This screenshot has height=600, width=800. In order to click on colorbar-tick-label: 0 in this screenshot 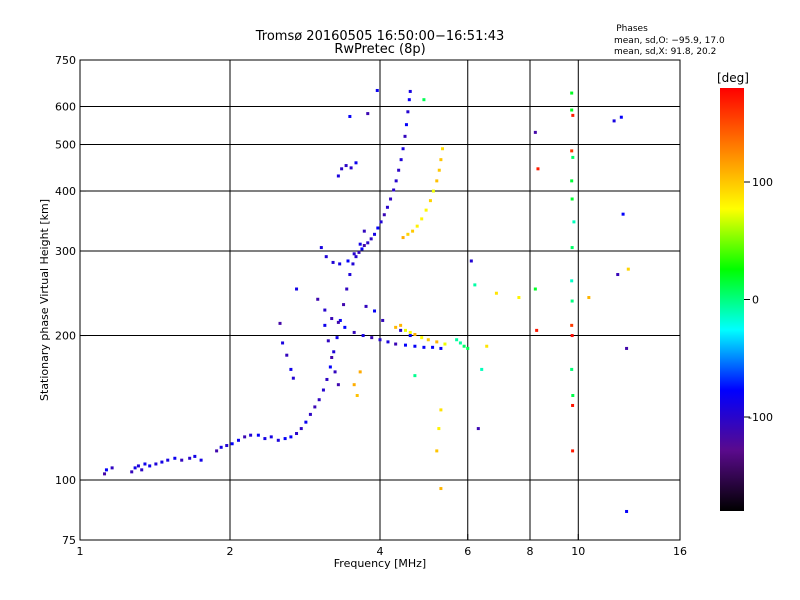, I will do `click(755, 300)`.